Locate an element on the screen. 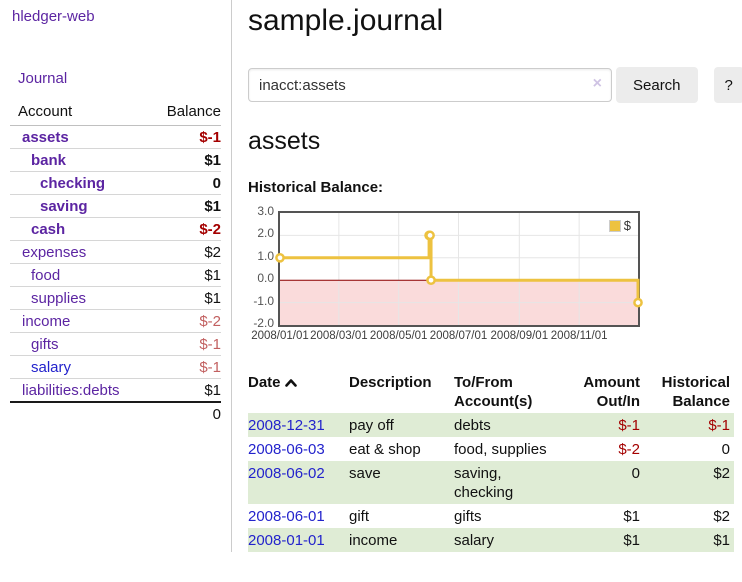 The width and height of the screenshot is (742, 582). transaction-description: income is located at coordinates (373, 540).